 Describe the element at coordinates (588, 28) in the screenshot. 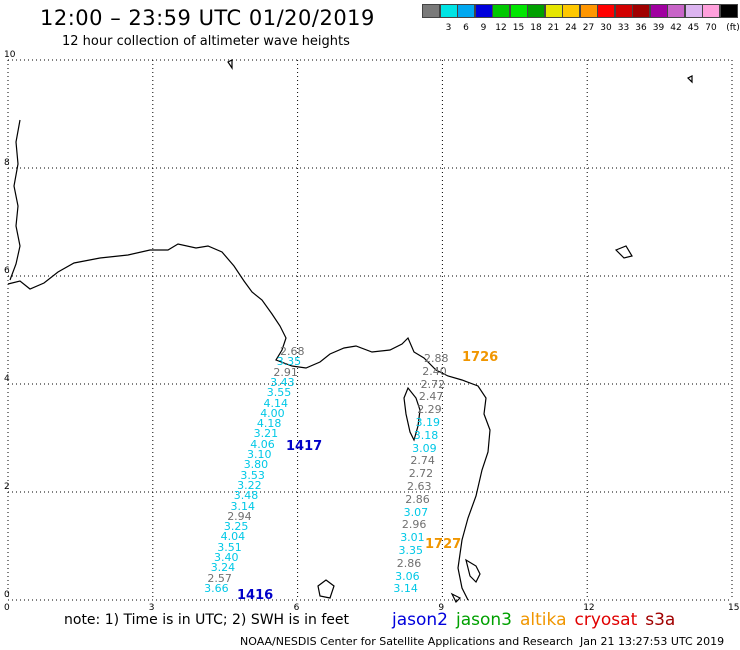

I see `color-scale-label: 27` at that location.